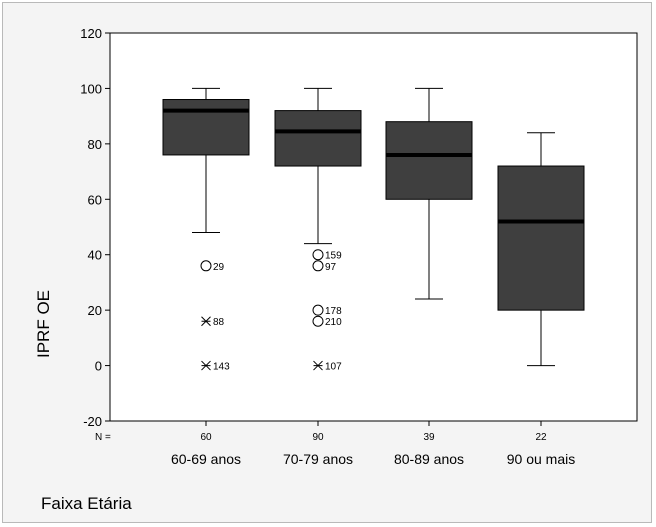  Describe the element at coordinates (331, 267) in the screenshot. I see `outlier-label: 97` at that location.